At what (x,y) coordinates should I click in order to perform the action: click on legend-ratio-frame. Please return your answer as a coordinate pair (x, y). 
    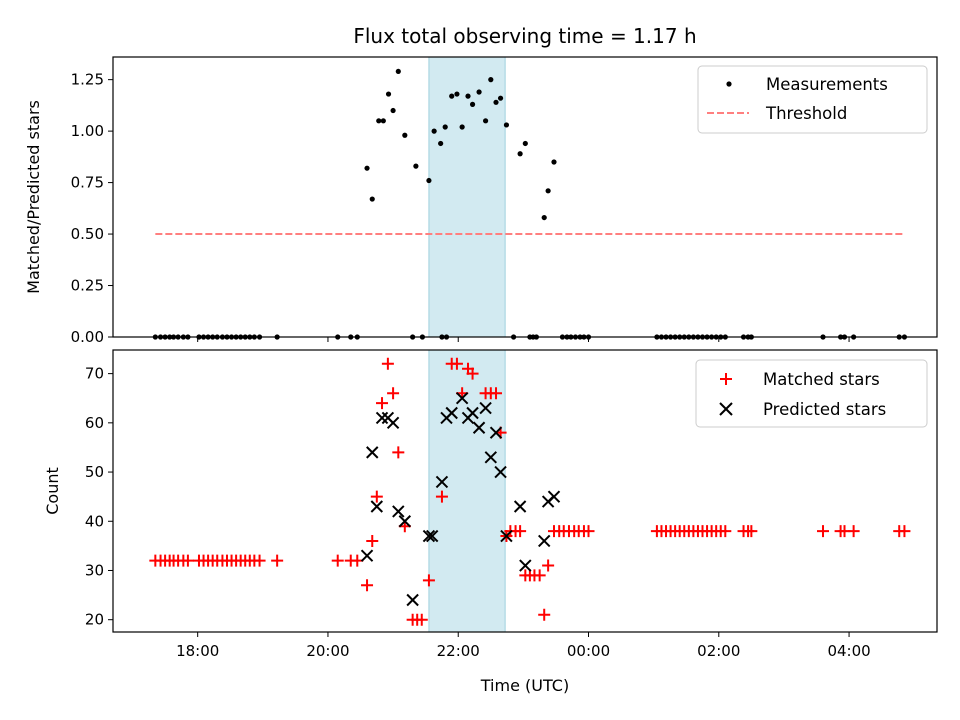
    Looking at the image, I should click on (812, 99).